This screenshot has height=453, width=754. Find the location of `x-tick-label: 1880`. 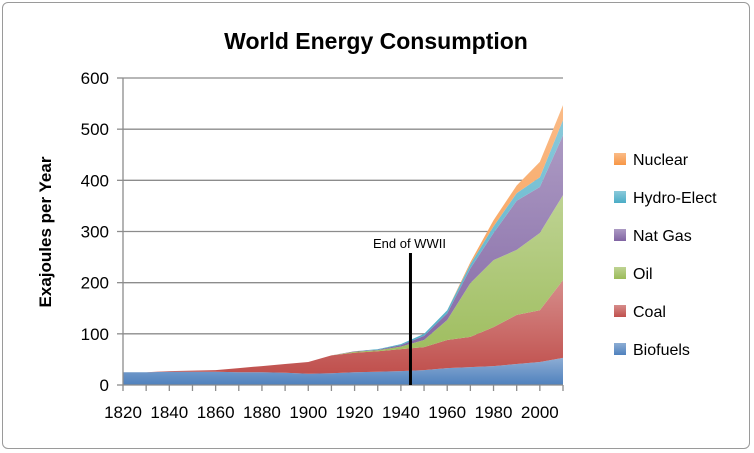

x-tick-label: 1880 is located at coordinates (262, 412).